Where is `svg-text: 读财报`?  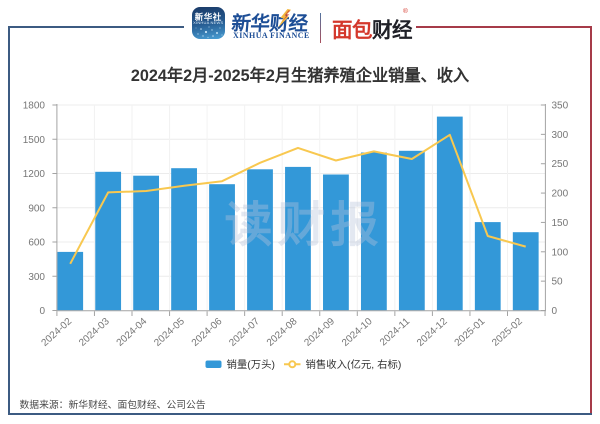 svg-text: 读财报 is located at coordinates (304, 225).